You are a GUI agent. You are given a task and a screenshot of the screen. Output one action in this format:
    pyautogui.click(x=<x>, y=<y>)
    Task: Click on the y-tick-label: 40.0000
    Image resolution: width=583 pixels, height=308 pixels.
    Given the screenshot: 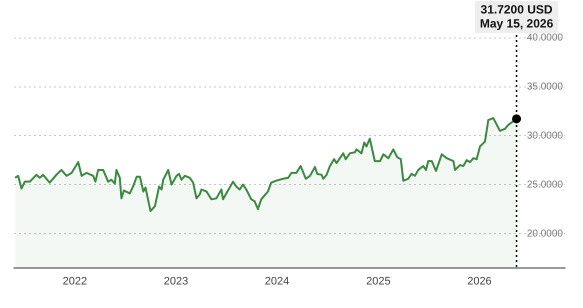 What is the action you would take?
    pyautogui.click(x=545, y=38)
    